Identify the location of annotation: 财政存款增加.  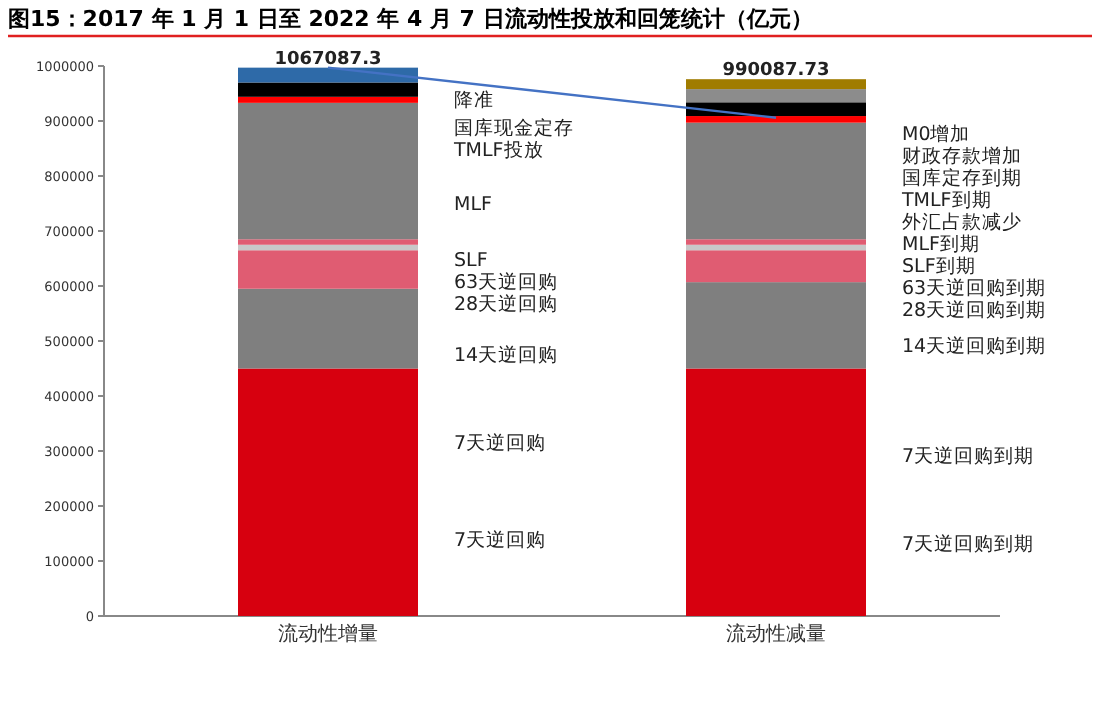
(962, 155).